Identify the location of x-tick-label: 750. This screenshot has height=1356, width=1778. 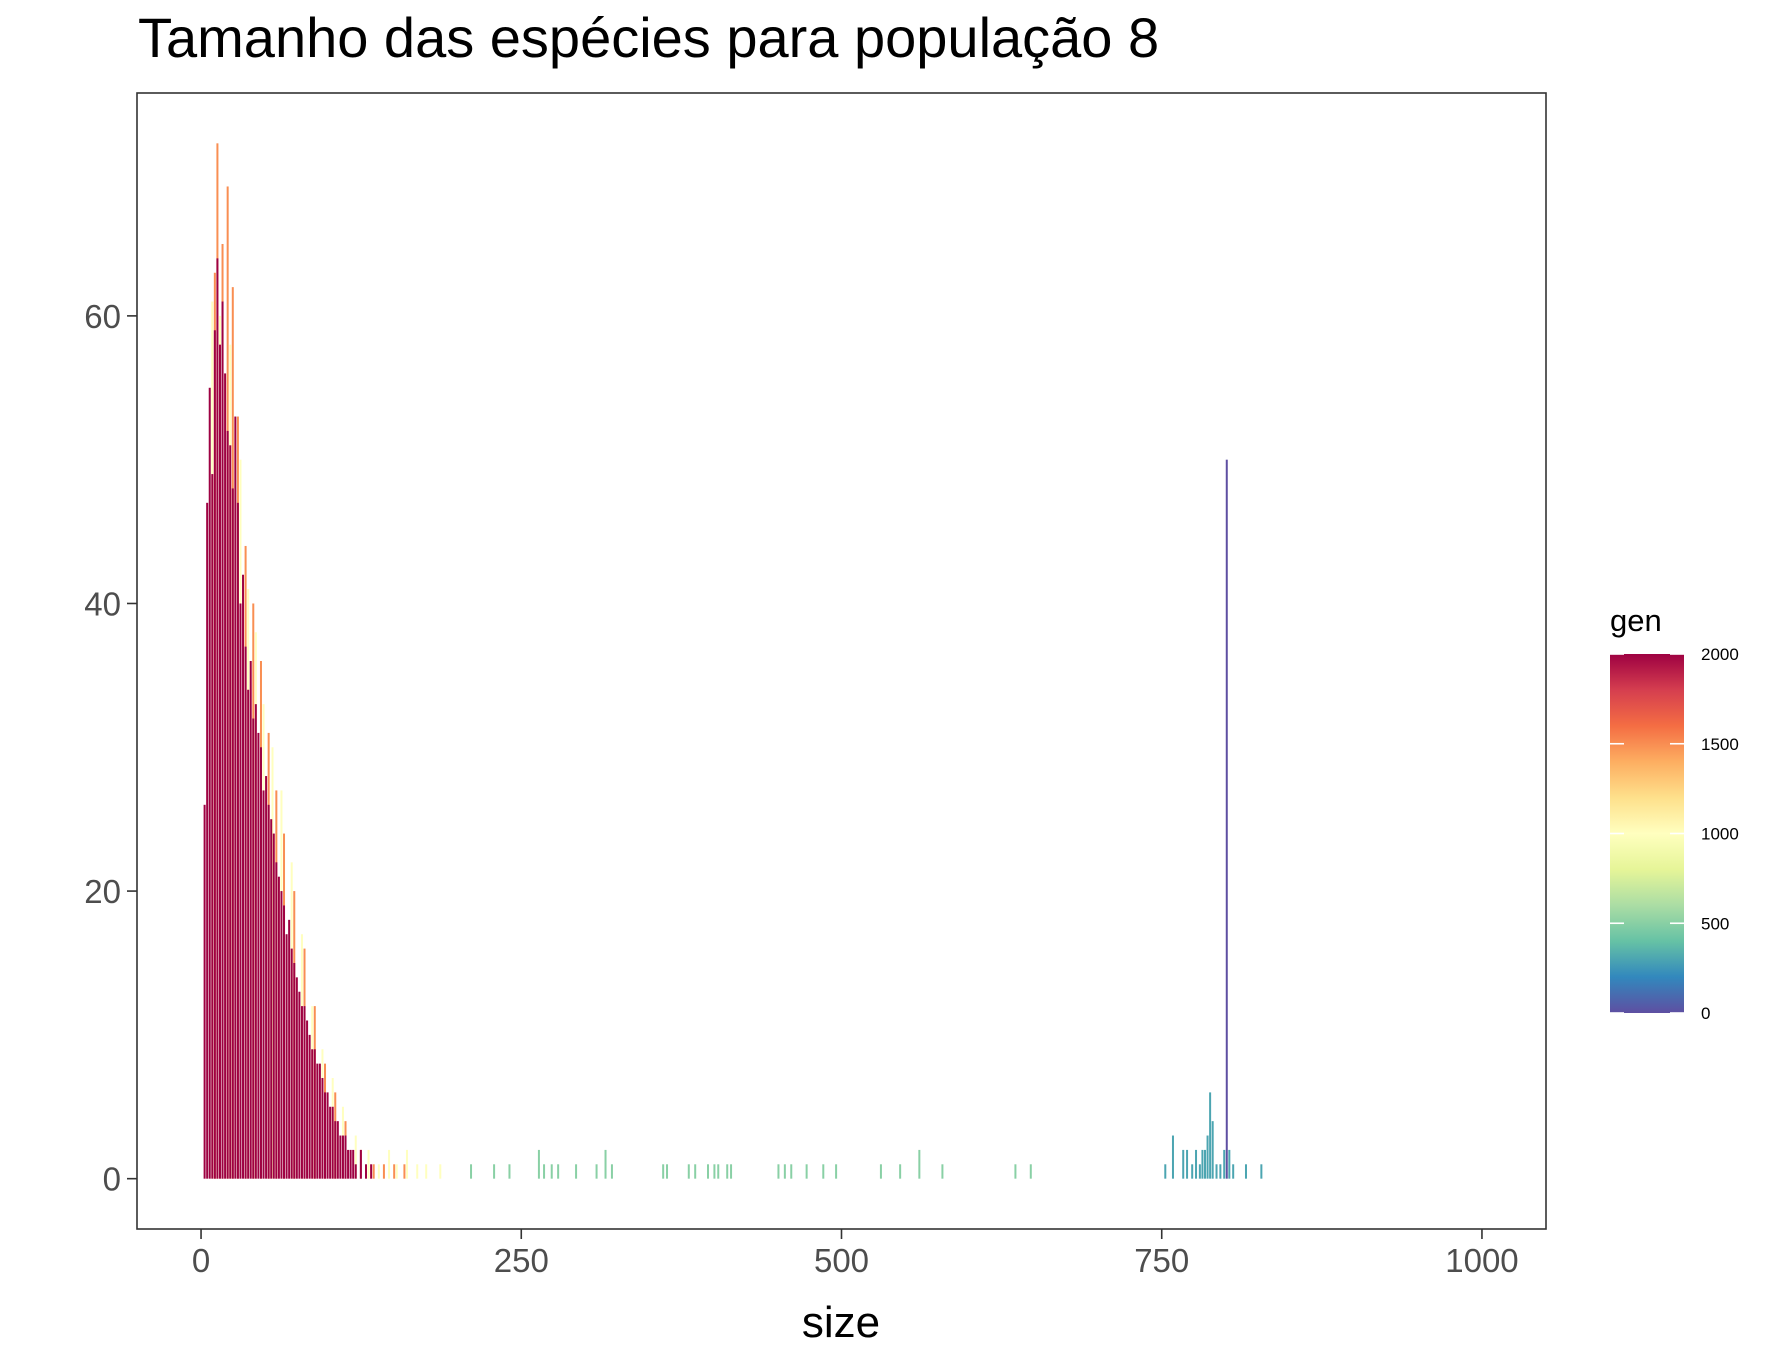
(1161, 1260).